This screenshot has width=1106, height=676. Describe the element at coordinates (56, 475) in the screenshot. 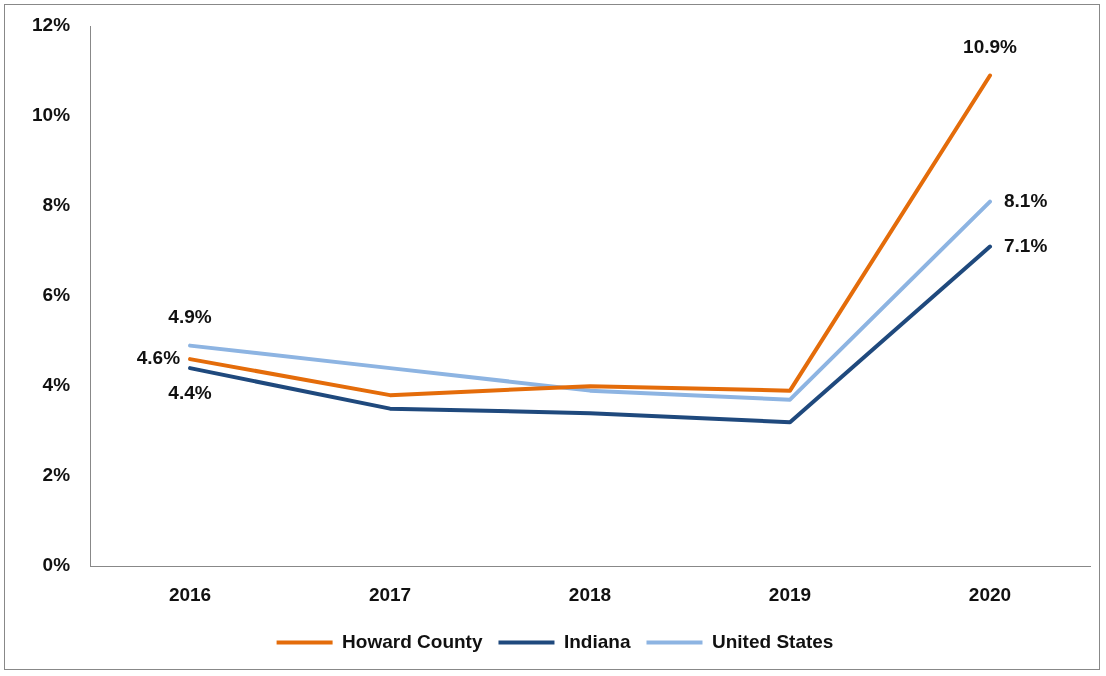

I see `y-tick-label: 2%` at that location.